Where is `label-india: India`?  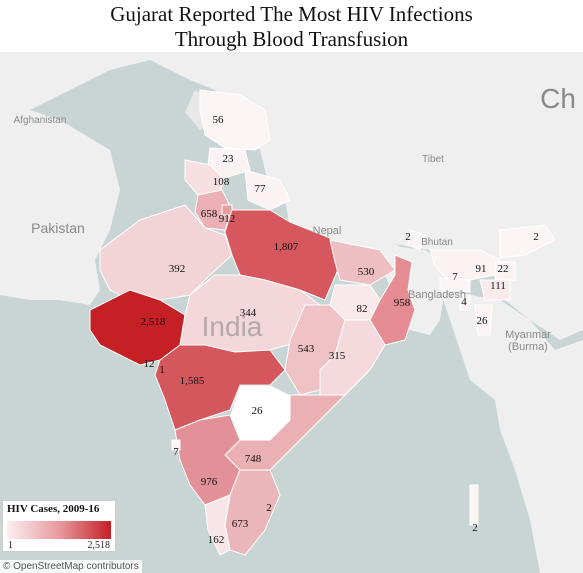
label-india: India is located at coordinates (232, 326).